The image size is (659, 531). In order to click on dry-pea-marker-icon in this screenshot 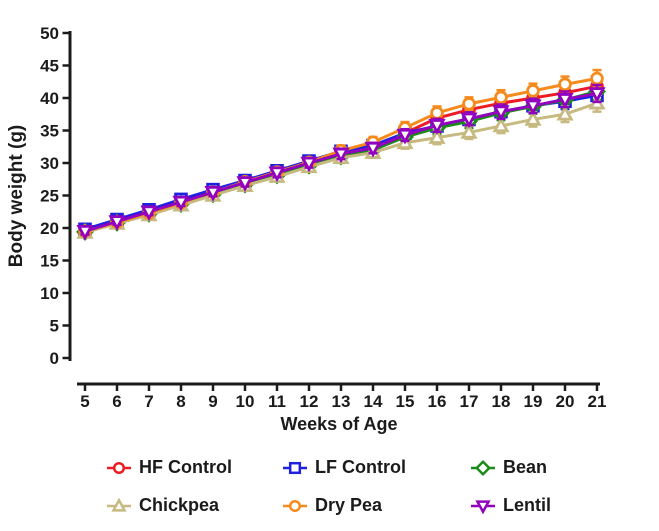, I will do `click(295, 505)`.